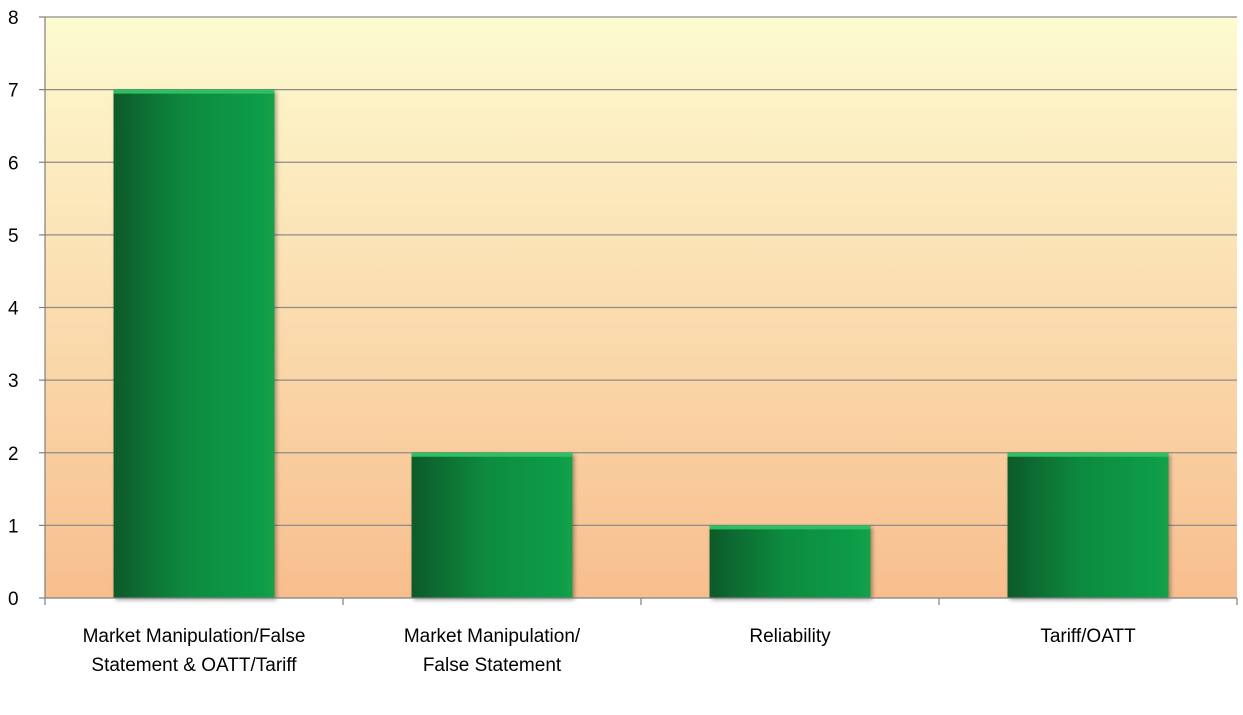 This screenshot has width=1243, height=715. What do you see at coordinates (13, 163) in the screenshot?
I see `y-tick-label: 6` at bounding box center [13, 163].